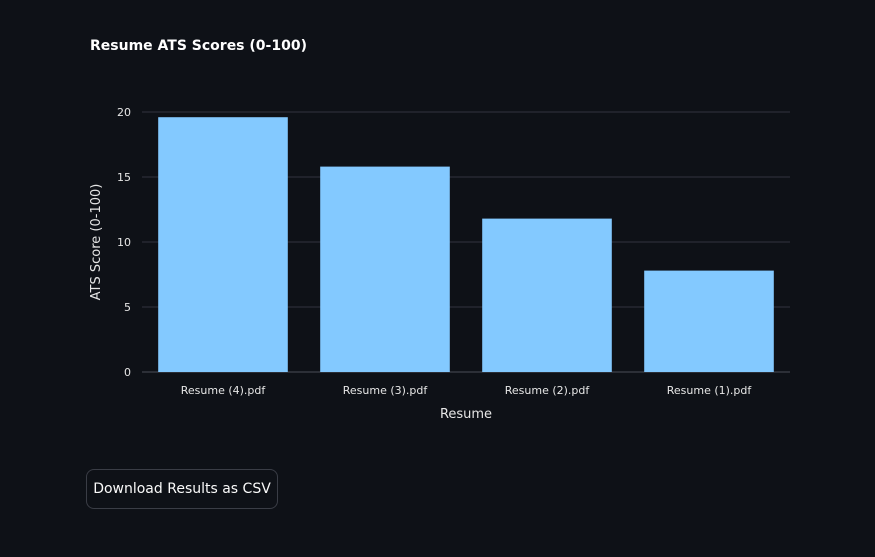  I want to click on x-tick-label: Resume (1).pdf, so click(710, 390).